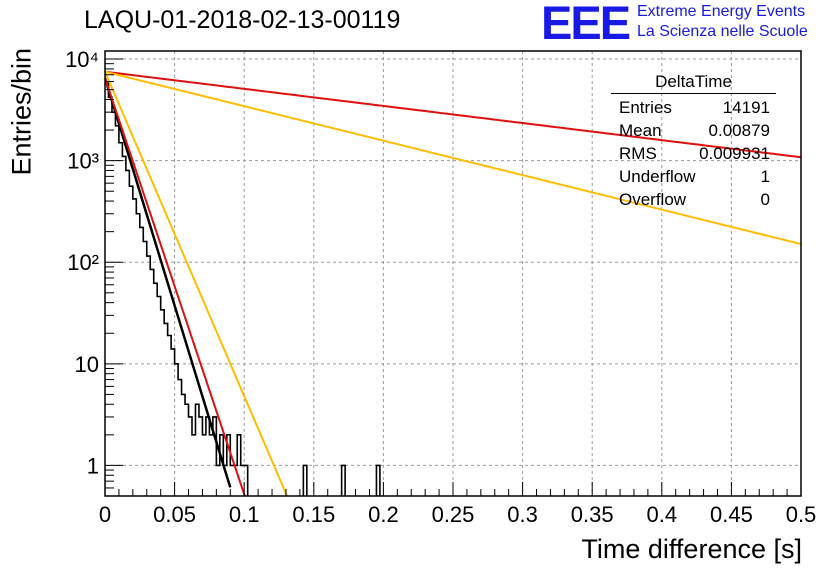 The height and width of the screenshot is (572, 836). What do you see at coordinates (739, 130) in the screenshot?
I see `stats-value: 0.00879` at bounding box center [739, 130].